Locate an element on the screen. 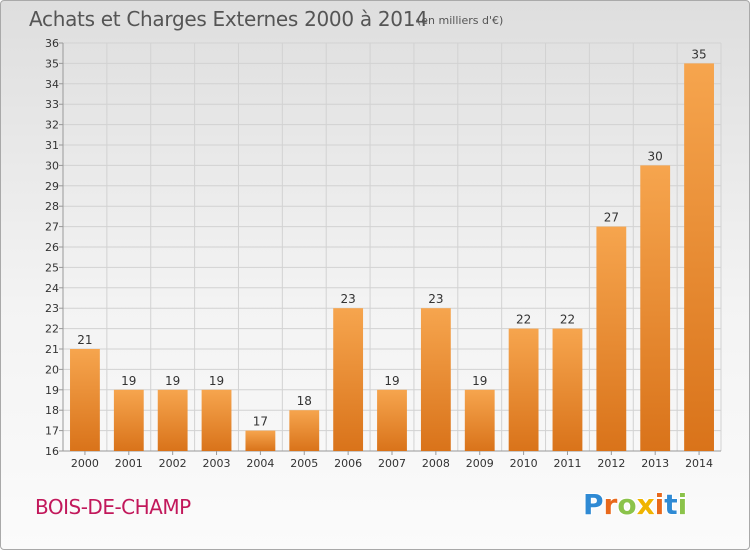 This screenshot has width=750, height=550. y-tick-label: 29 is located at coordinates (52, 186).